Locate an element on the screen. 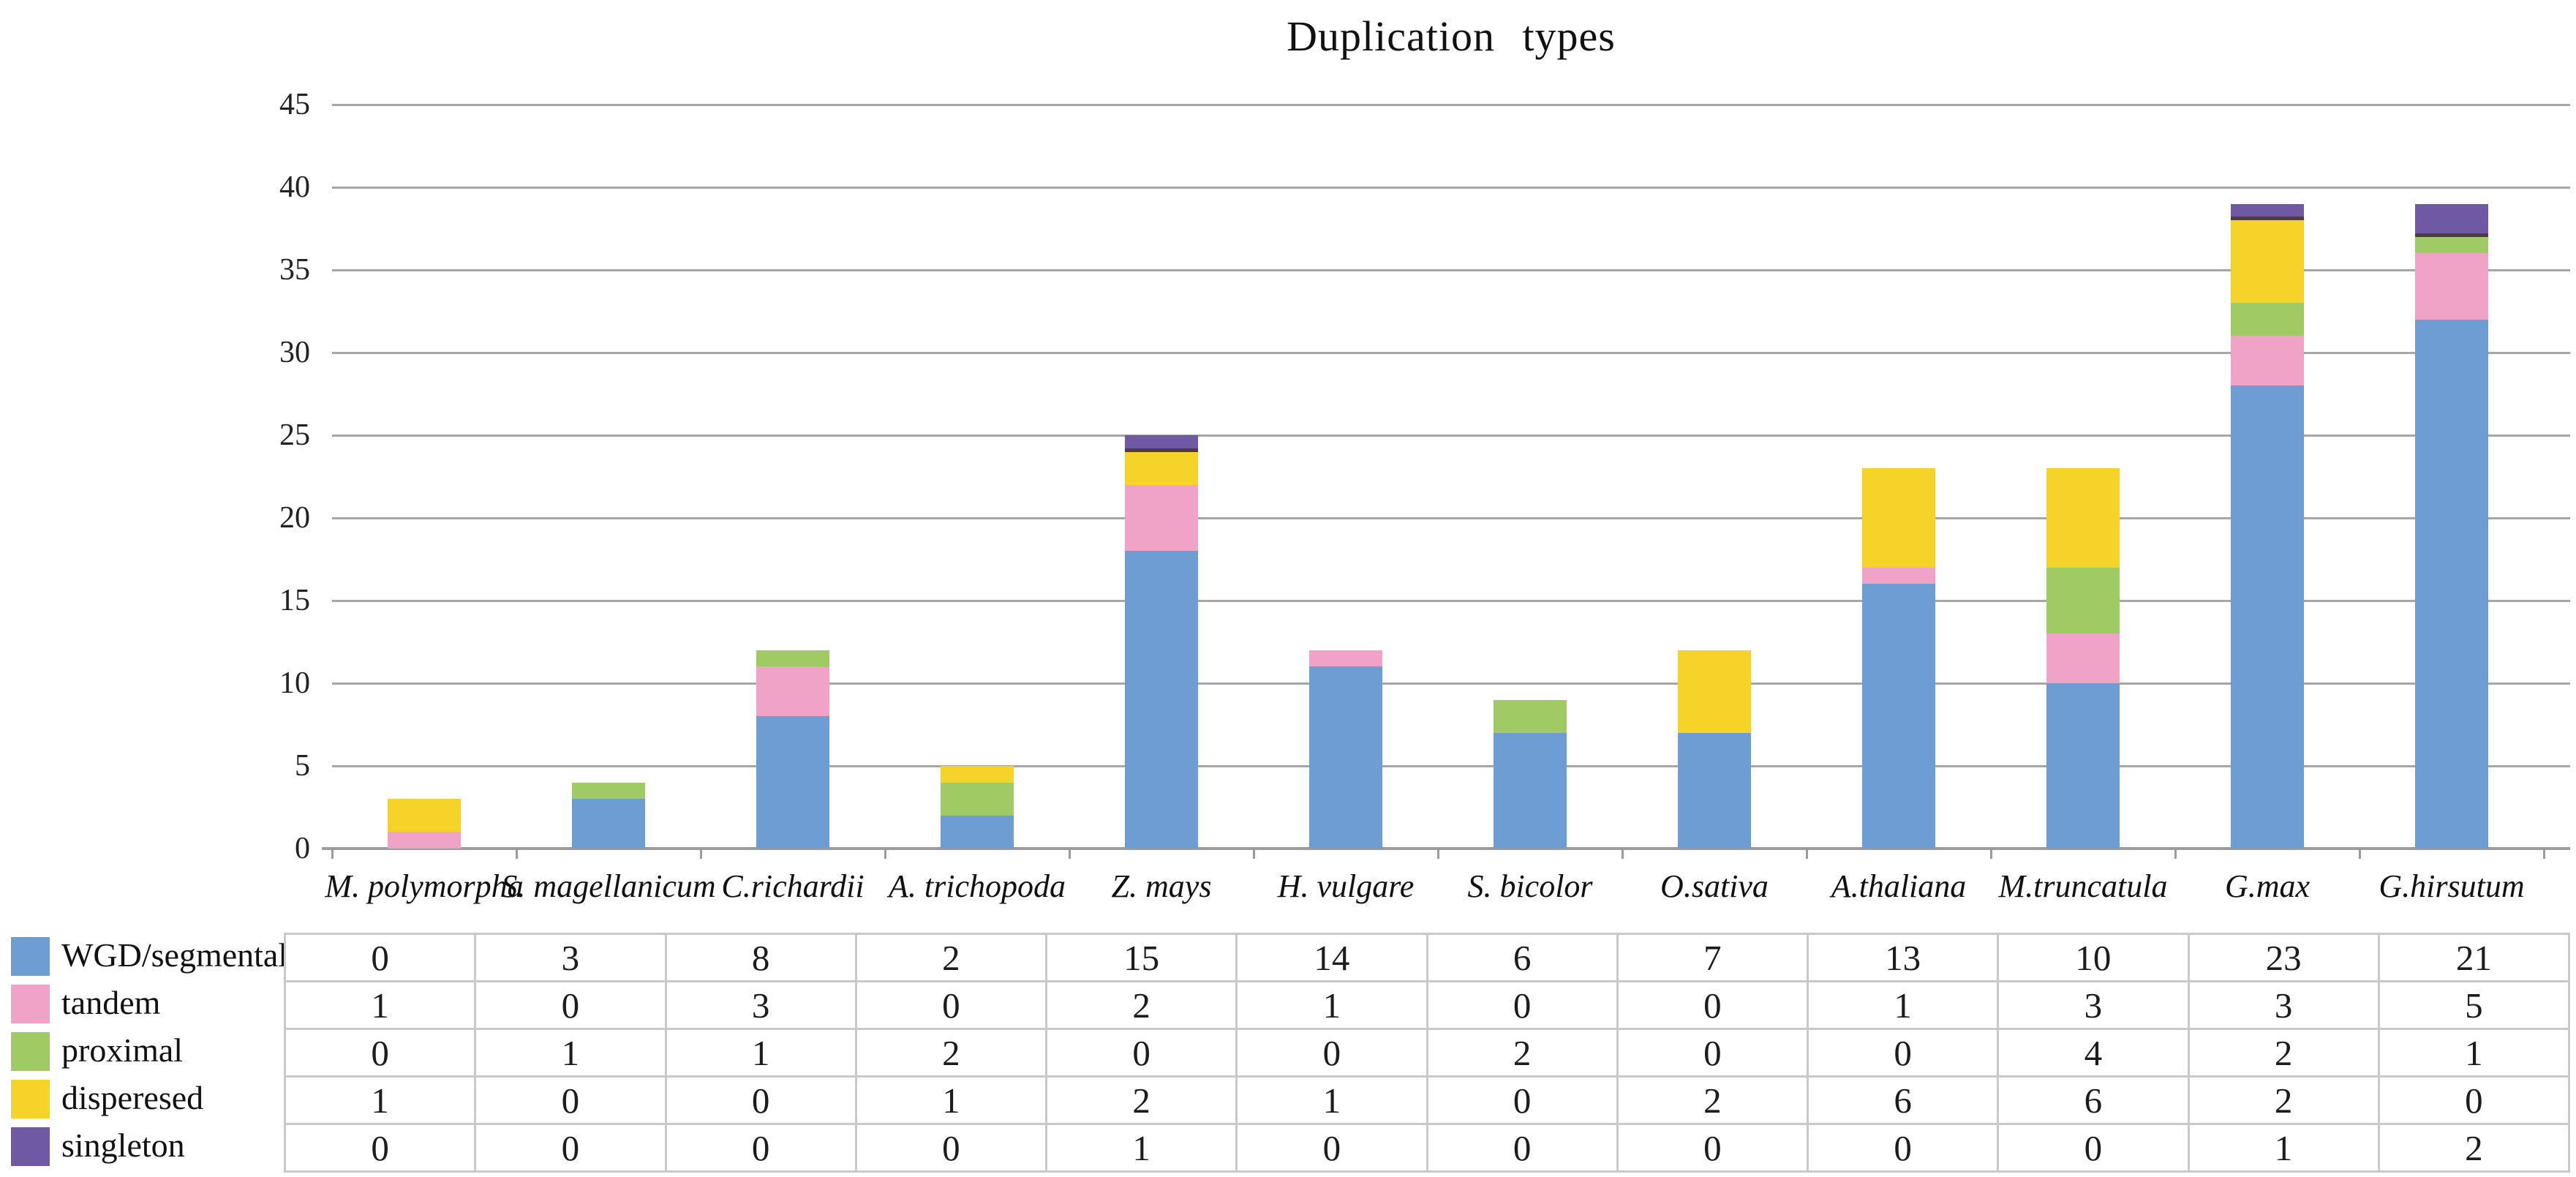 This screenshot has width=2576, height=1177. x-category-label: S. bicolor is located at coordinates (1530, 886).